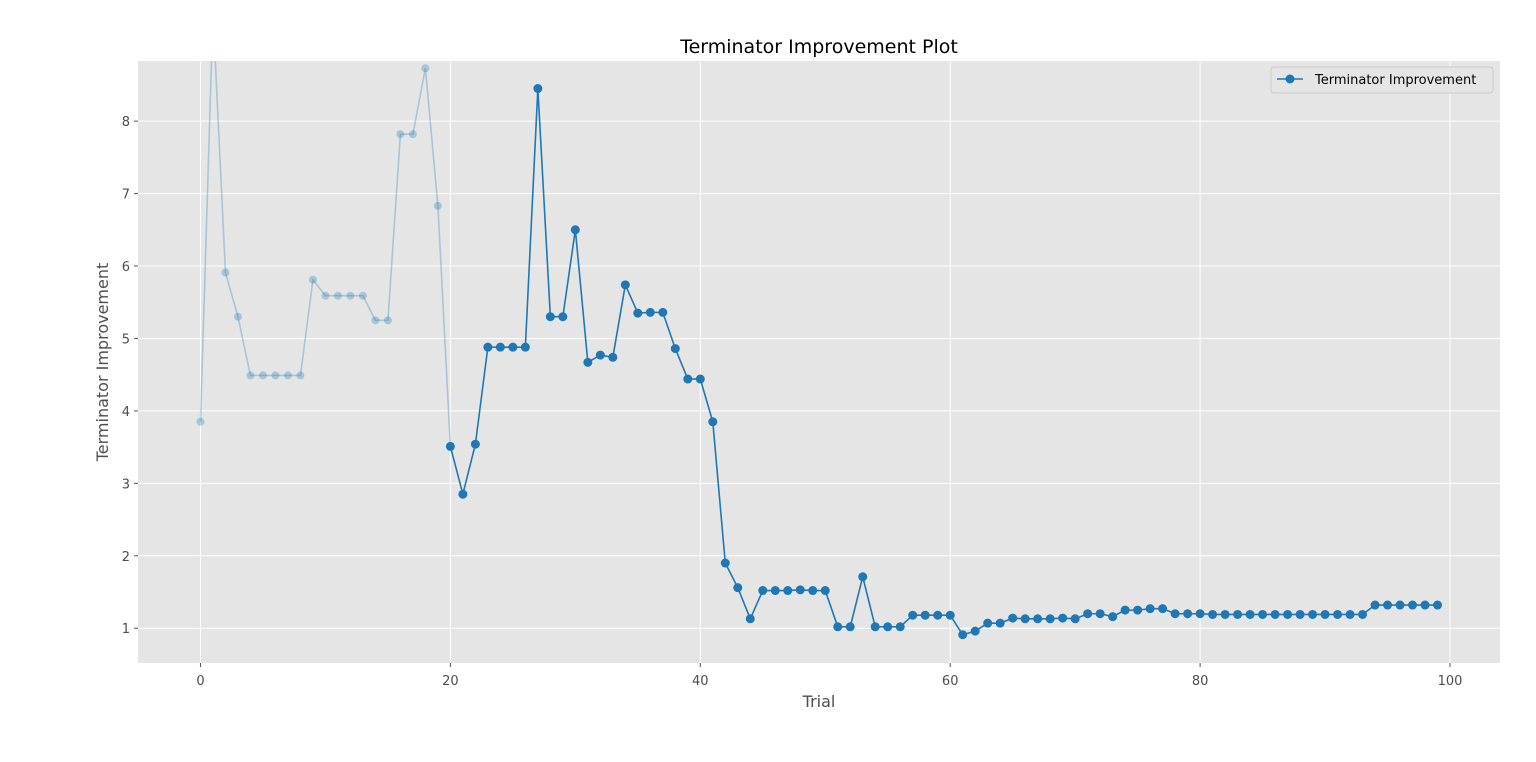 This screenshot has width=1536, height=762. Describe the element at coordinates (450, 681) in the screenshot. I see `x-tick-label: 20` at that location.